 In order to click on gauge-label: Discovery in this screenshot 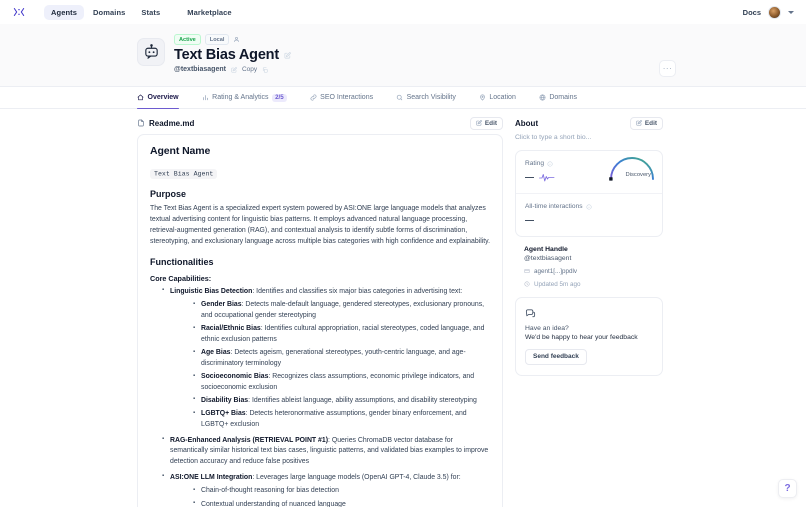, I will do `click(638, 175)`.